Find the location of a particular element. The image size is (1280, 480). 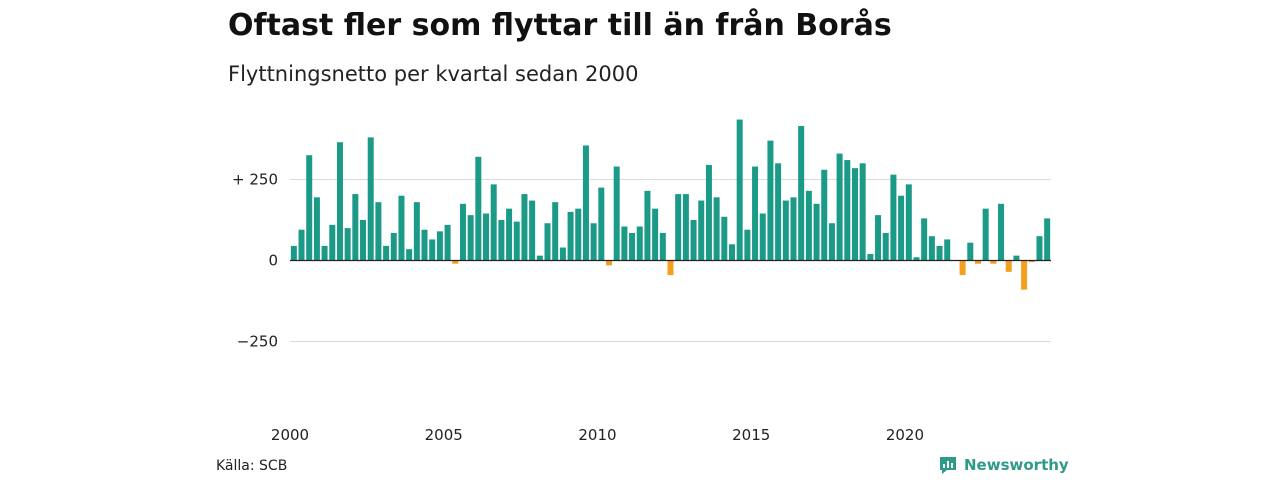

x-tick-label: 2015 is located at coordinates (751, 435).